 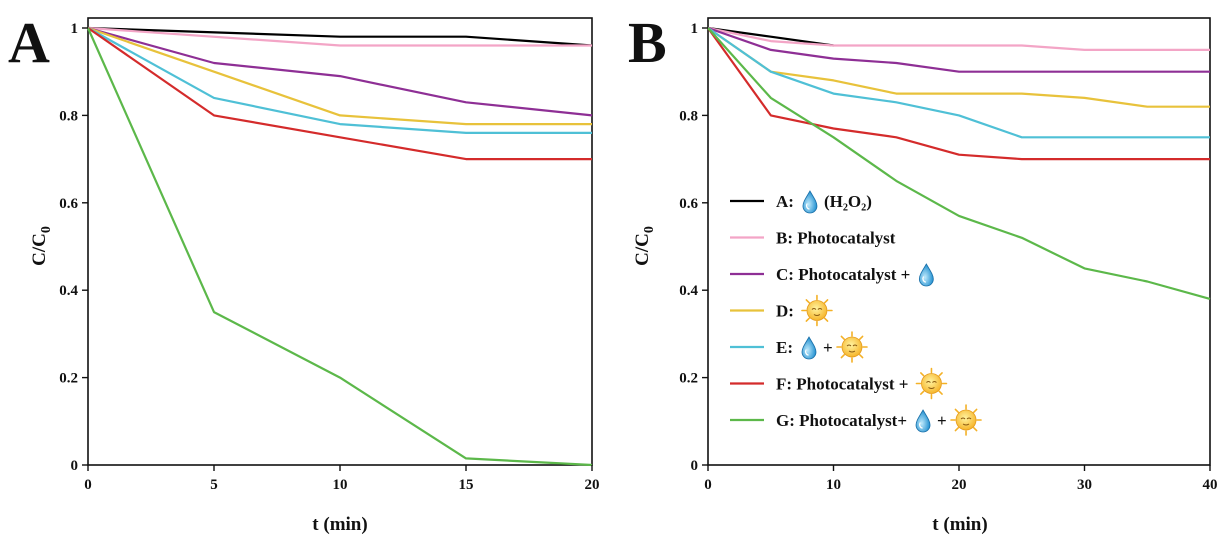 What do you see at coordinates (647, 42) in the screenshot?
I see `panel-letter-b: B` at bounding box center [647, 42].